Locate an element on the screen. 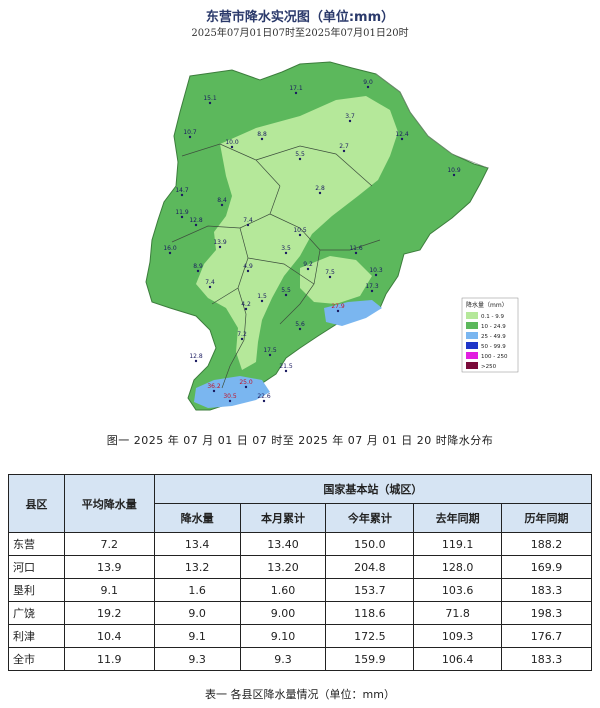  legend-title: 降水量（mm） is located at coordinates (487, 305).